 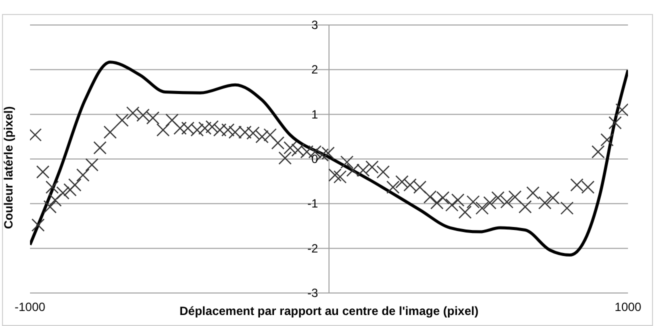 What do you see at coordinates (312, 248) in the screenshot?
I see `y-tick-label: -2` at bounding box center [312, 248].